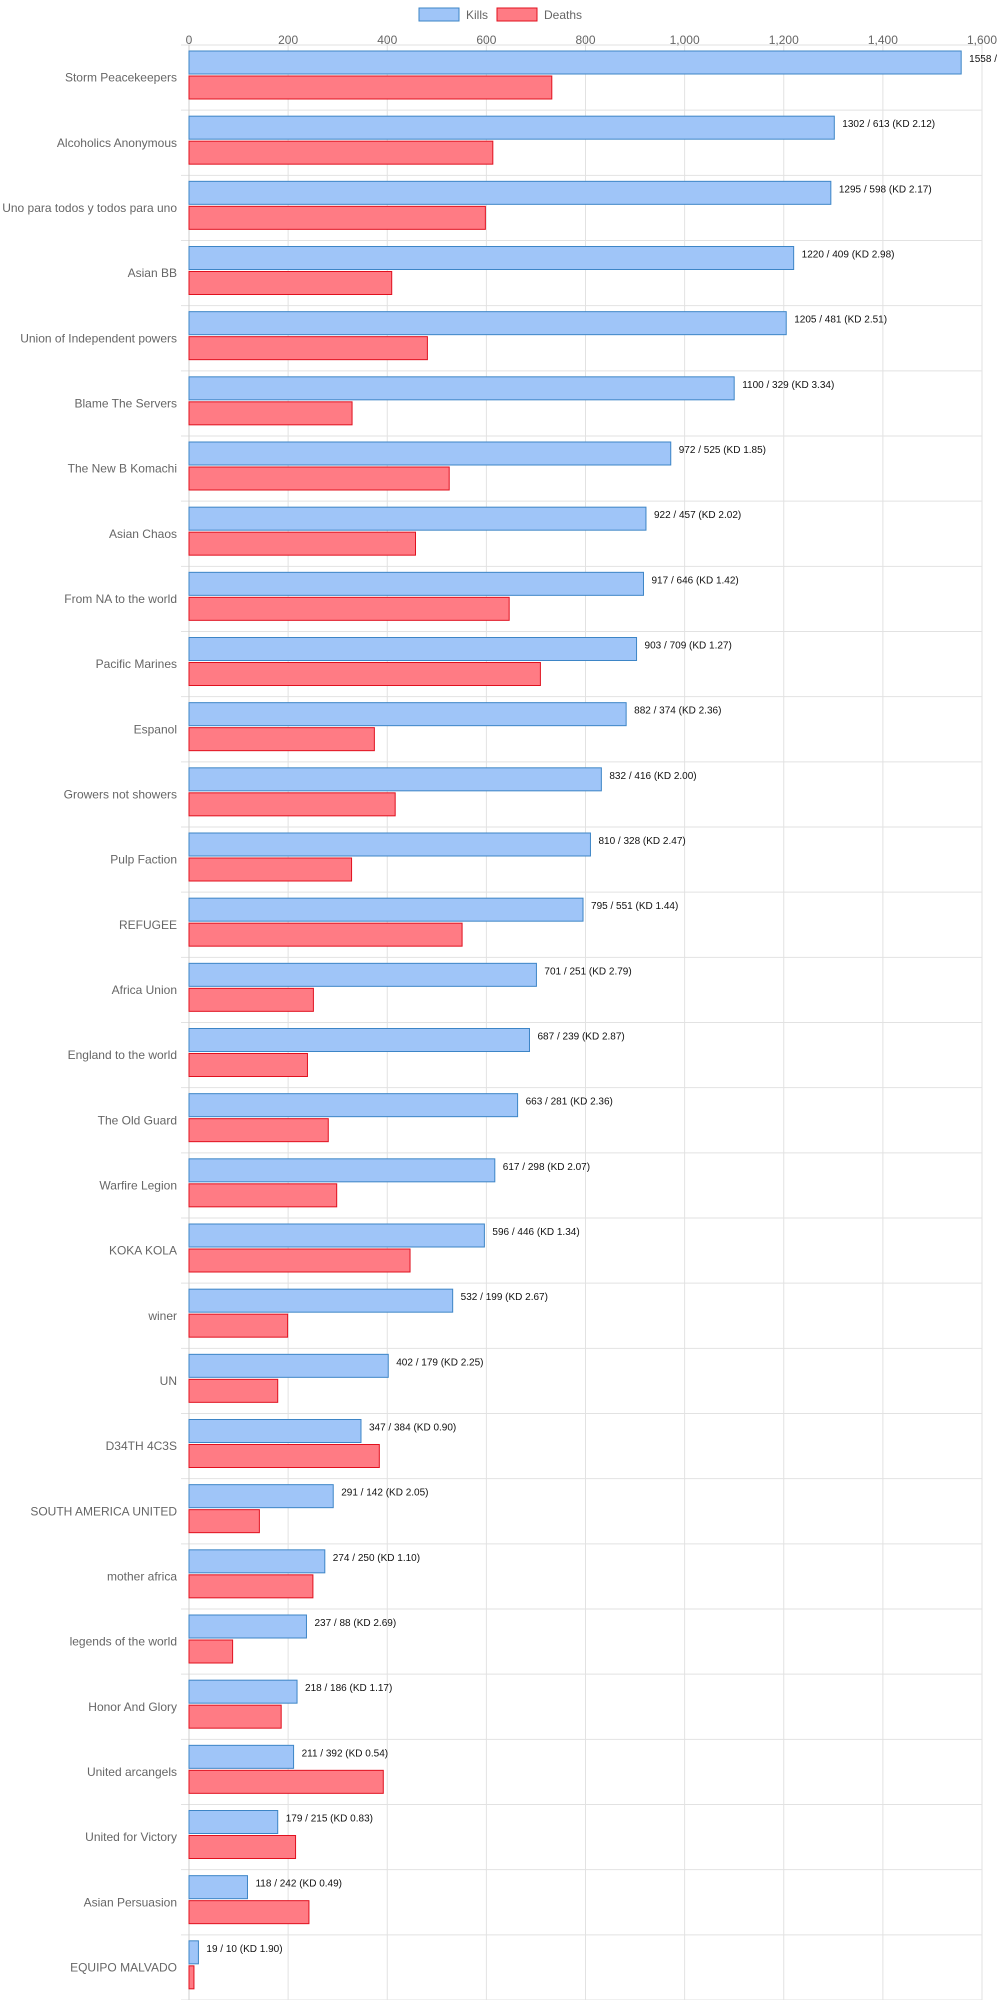 The width and height of the screenshot is (1000, 2005). What do you see at coordinates (477, 15) in the screenshot?
I see `legend-kills-label: Kills` at bounding box center [477, 15].